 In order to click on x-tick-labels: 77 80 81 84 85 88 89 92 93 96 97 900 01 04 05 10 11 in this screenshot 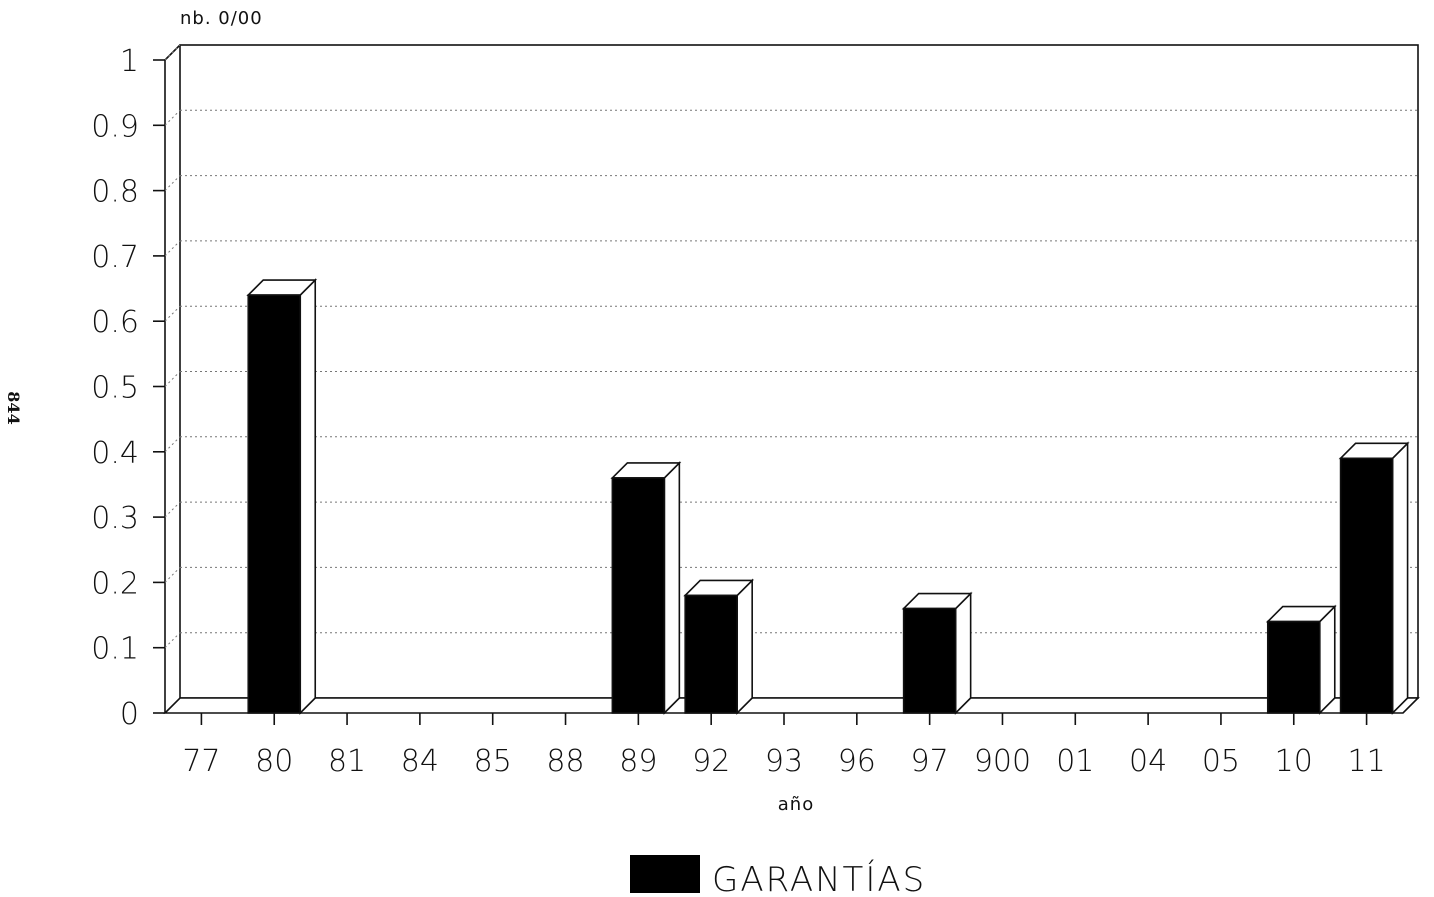, I will do `click(784, 746)`.